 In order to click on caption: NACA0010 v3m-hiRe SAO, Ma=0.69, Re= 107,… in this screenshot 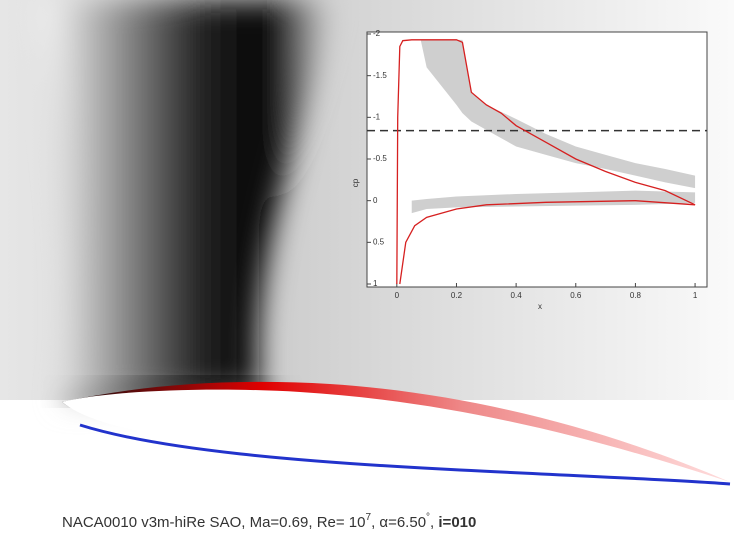, I will do `click(269, 521)`.